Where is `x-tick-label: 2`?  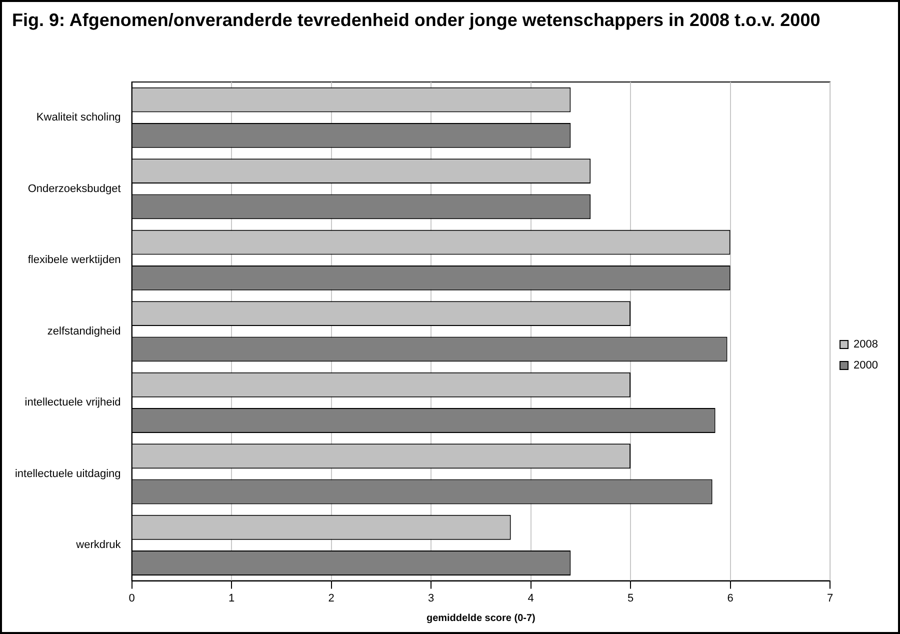
x-tick-label: 2 is located at coordinates (331, 598).